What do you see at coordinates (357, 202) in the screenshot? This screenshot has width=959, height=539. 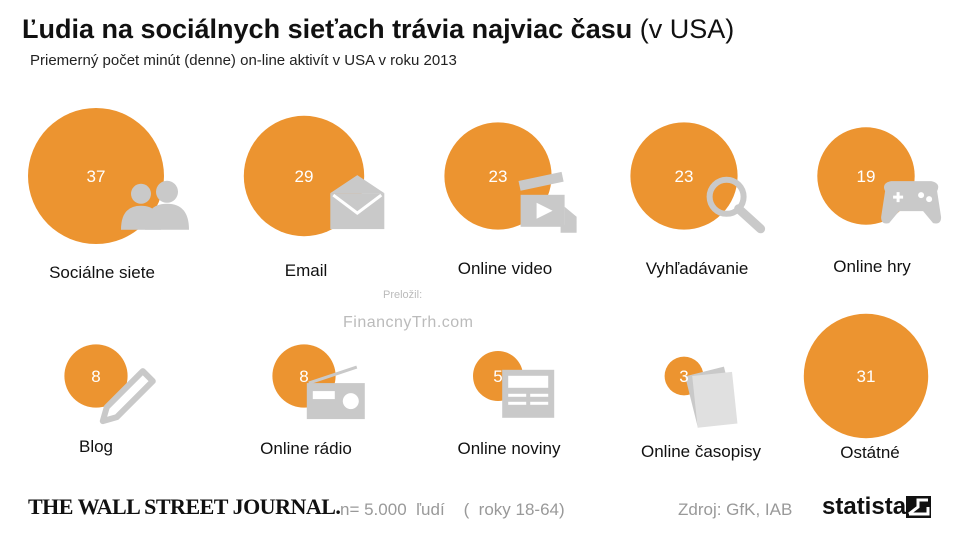 I see `envelope-icon` at bounding box center [357, 202].